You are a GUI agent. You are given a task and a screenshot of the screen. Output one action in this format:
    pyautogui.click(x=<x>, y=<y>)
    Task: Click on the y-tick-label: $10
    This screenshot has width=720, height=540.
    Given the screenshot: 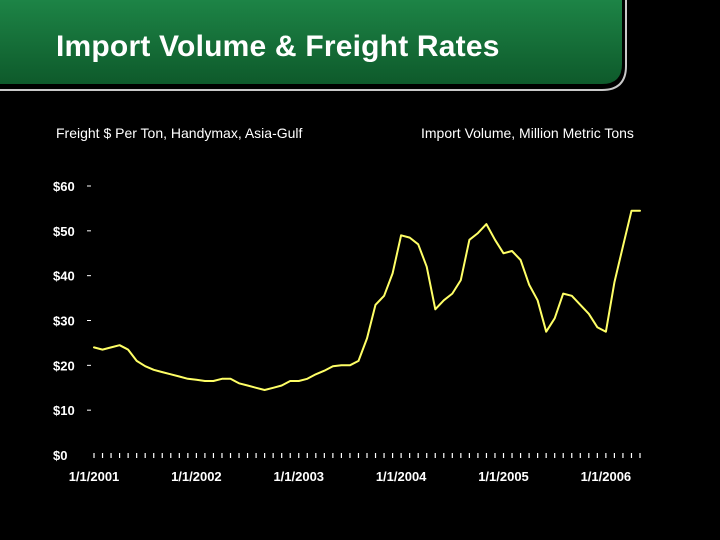 What is the action you would take?
    pyautogui.click(x=64, y=410)
    